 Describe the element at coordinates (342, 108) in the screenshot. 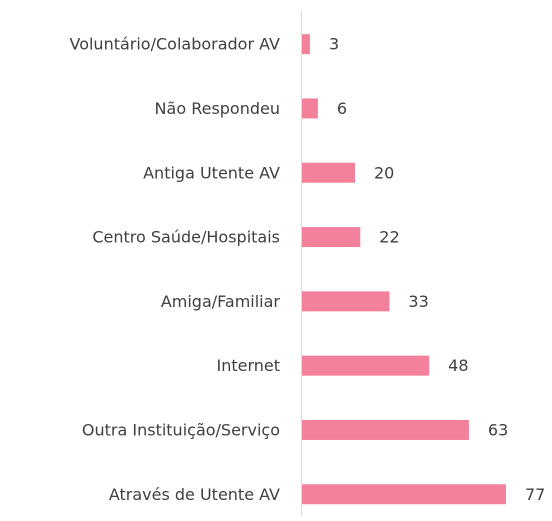

I see `value-label: 6` at that location.